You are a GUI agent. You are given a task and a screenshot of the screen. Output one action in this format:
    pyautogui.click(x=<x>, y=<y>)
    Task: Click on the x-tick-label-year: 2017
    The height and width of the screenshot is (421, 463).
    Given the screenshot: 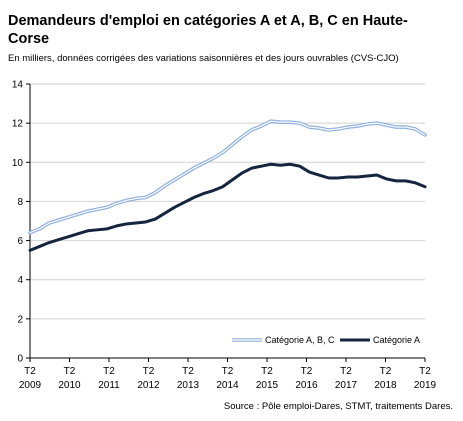 What is the action you would take?
    pyautogui.click(x=346, y=385)
    